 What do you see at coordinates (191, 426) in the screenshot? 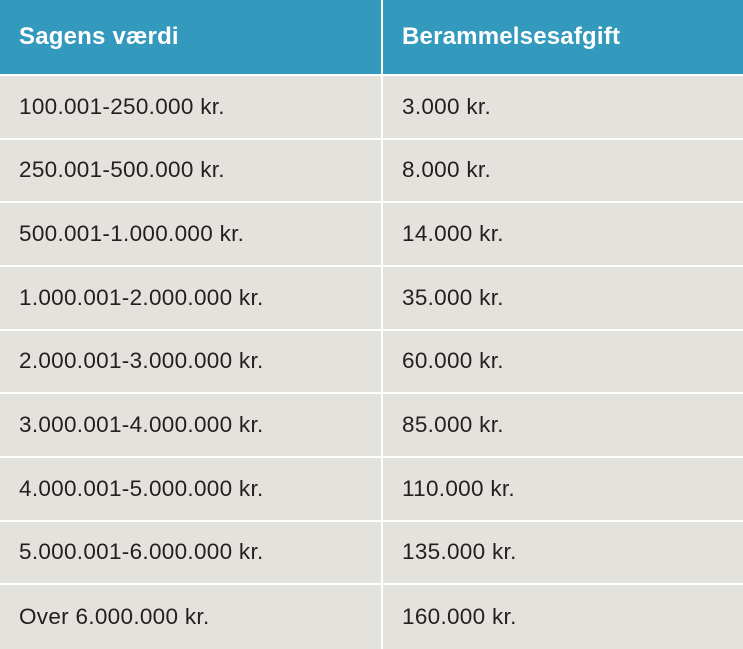
I see `case-value-cell: 3.000.001-4.000.000 kr.` at bounding box center [191, 426].